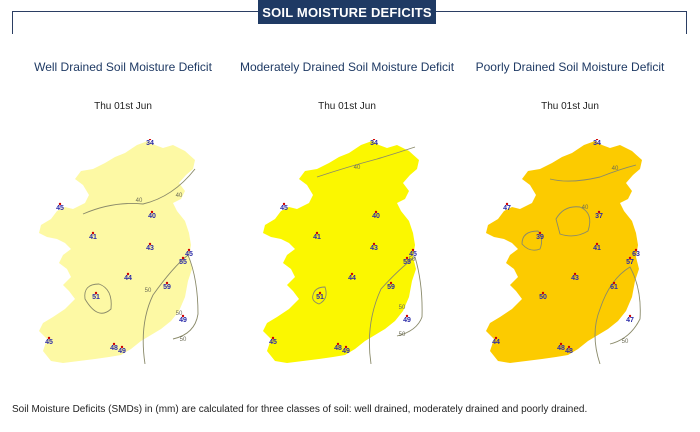 Image resolution: width=700 pixels, height=432 pixels. Describe the element at coordinates (543, 297) in the screenshot. I see `station-value: 50` at that location.